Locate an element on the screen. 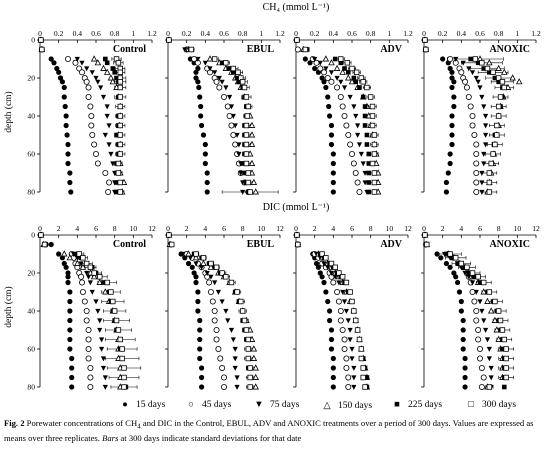 Image resolution: width=554 pixels, height=452 pixels. x-tick-label: 0.2 is located at coordinates (59, 33).